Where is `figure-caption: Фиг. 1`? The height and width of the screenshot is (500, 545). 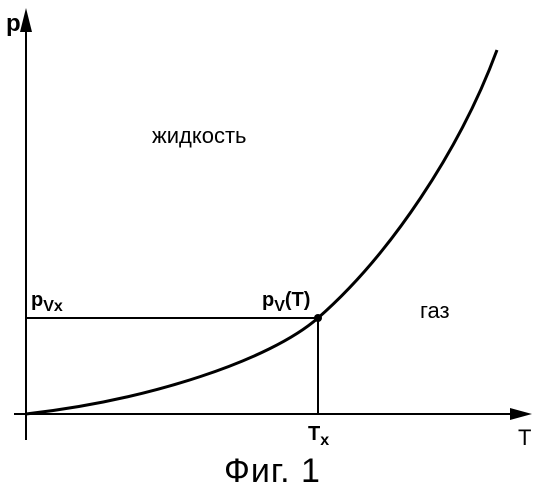
figure-caption: Фиг. 1 is located at coordinates (272, 471).